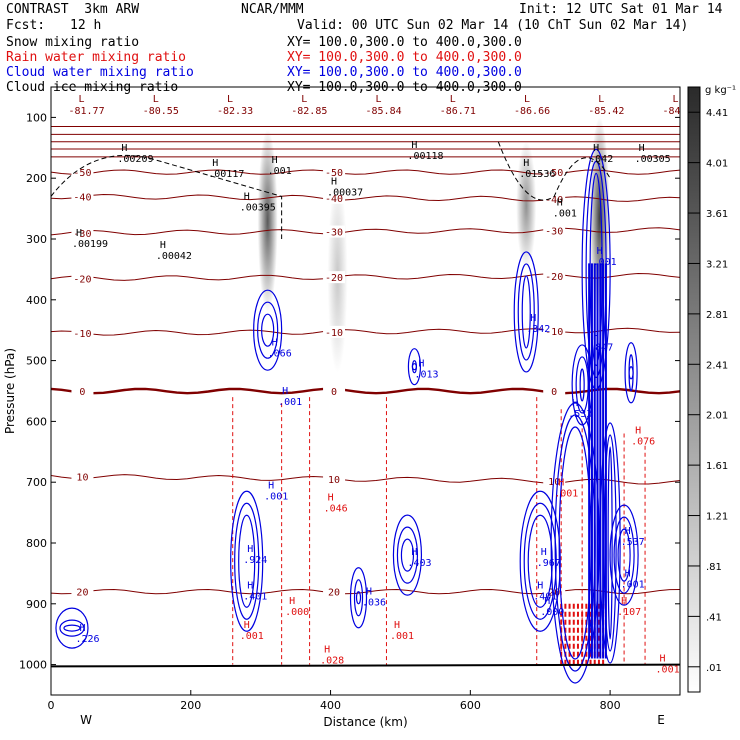 The width and height of the screenshot is (740, 740). Describe the element at coordinates (336, 508) in the screenshot. I see `high-value-label: .046` at that location.